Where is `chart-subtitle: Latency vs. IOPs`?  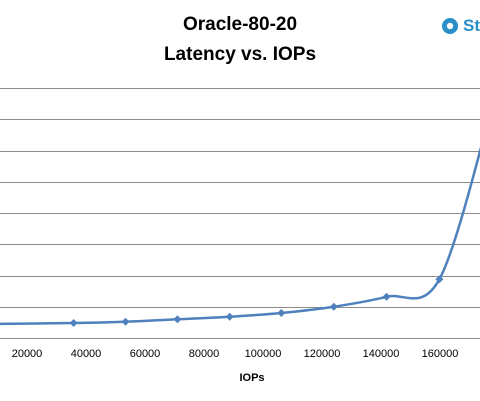
chart-subtitle: Latency vs. IOPs is located at coordinates (240, 54).